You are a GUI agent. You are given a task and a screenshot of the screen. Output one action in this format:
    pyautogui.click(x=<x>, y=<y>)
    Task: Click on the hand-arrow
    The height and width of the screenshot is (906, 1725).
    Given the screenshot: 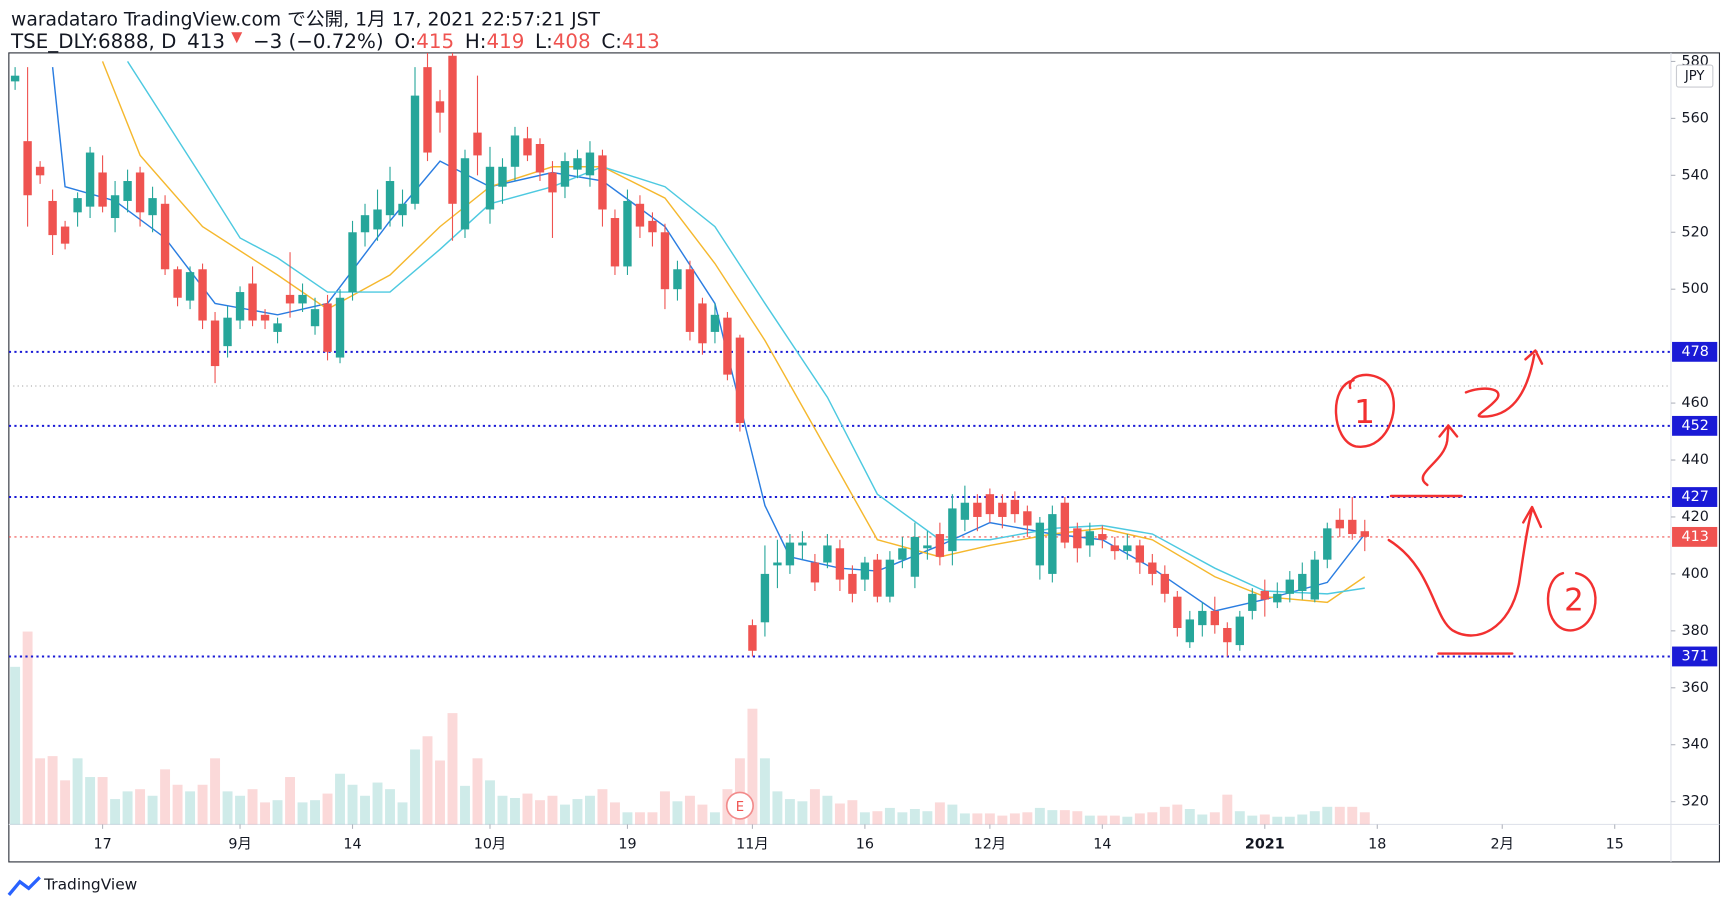 What is the action you would take?
    pyautogui.click(x=1440, y=455)
    